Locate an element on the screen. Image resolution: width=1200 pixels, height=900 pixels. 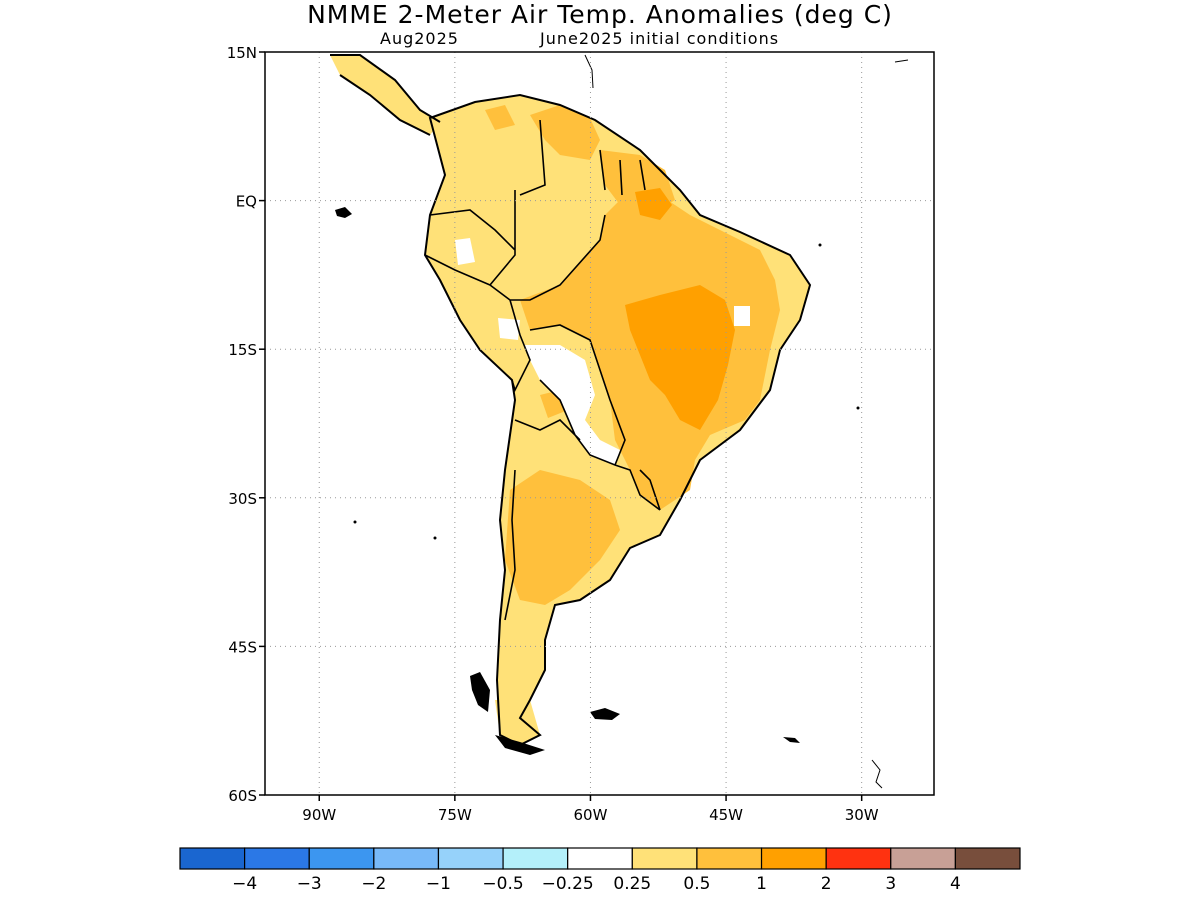
colorbar-label: −0.25 is located at coordinates (568, 884).